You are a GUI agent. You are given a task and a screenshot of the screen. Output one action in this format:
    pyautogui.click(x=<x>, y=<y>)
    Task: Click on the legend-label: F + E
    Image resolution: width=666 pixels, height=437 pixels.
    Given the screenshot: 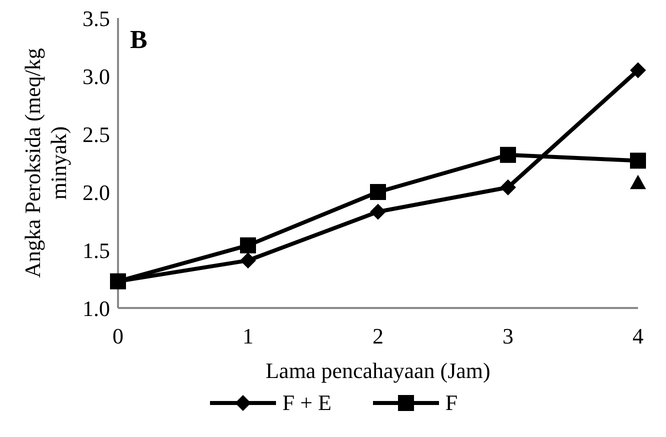 What is the action you would take?
    pyautogui.click(x=307, y=403)
    